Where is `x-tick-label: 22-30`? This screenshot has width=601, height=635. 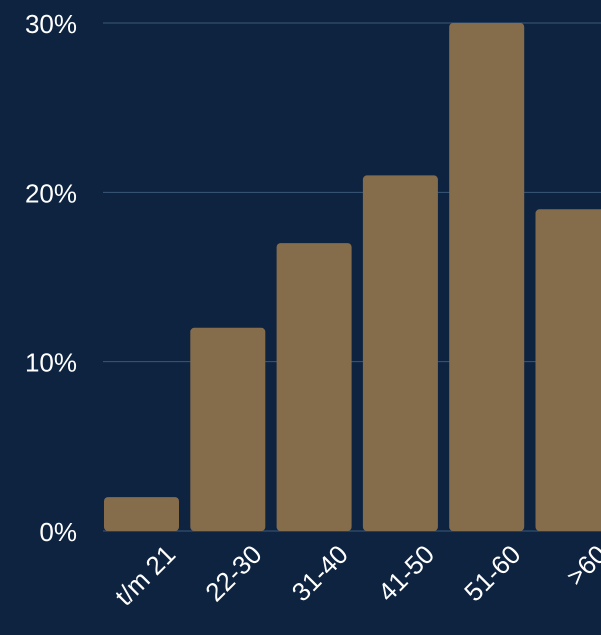
x-tick-label: 22-30 is located at coordinates (233, 573).